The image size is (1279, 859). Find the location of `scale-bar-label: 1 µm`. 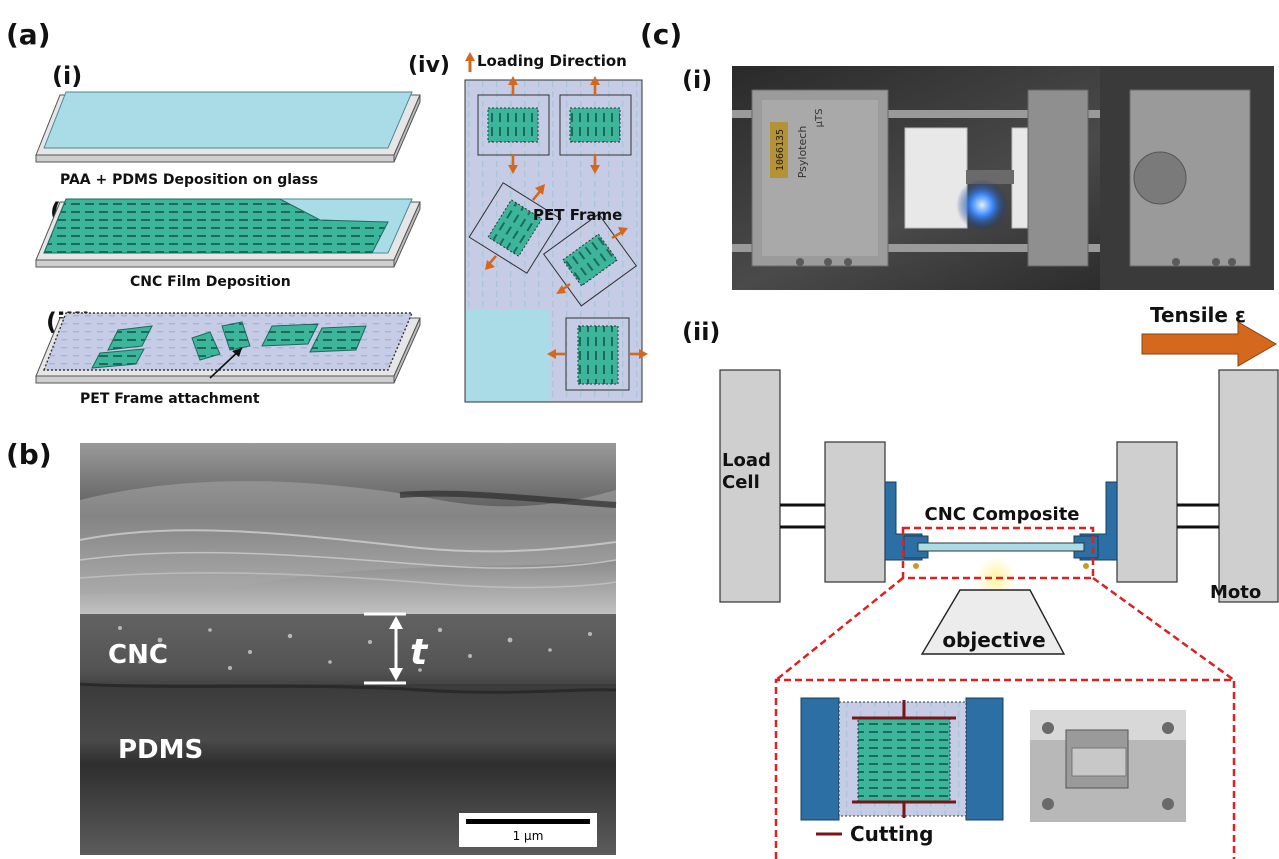

scale-bar-label: 1 µm is located at coordinates (528, 836).